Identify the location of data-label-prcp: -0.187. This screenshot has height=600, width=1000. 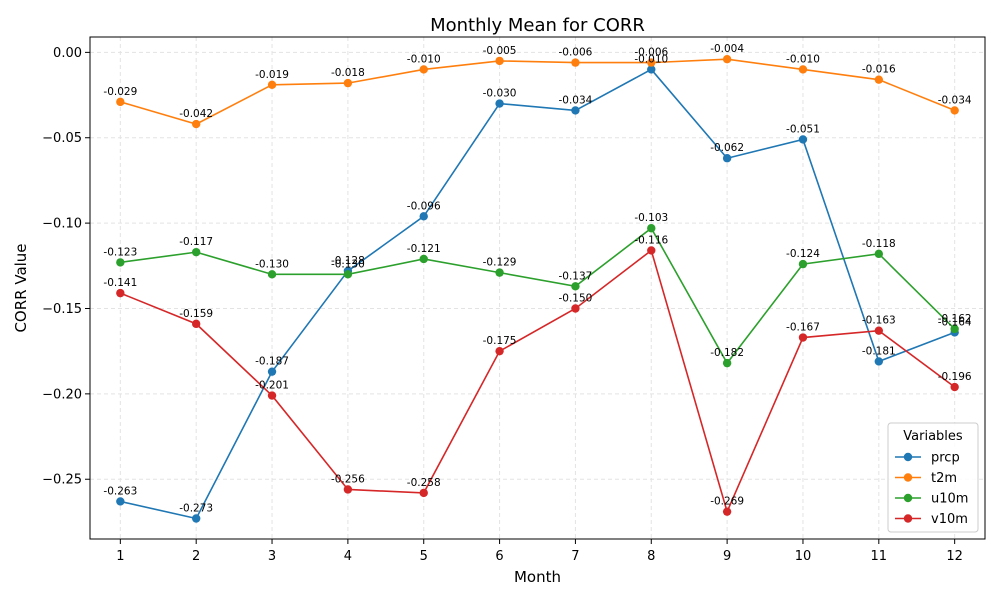
(272, 362).